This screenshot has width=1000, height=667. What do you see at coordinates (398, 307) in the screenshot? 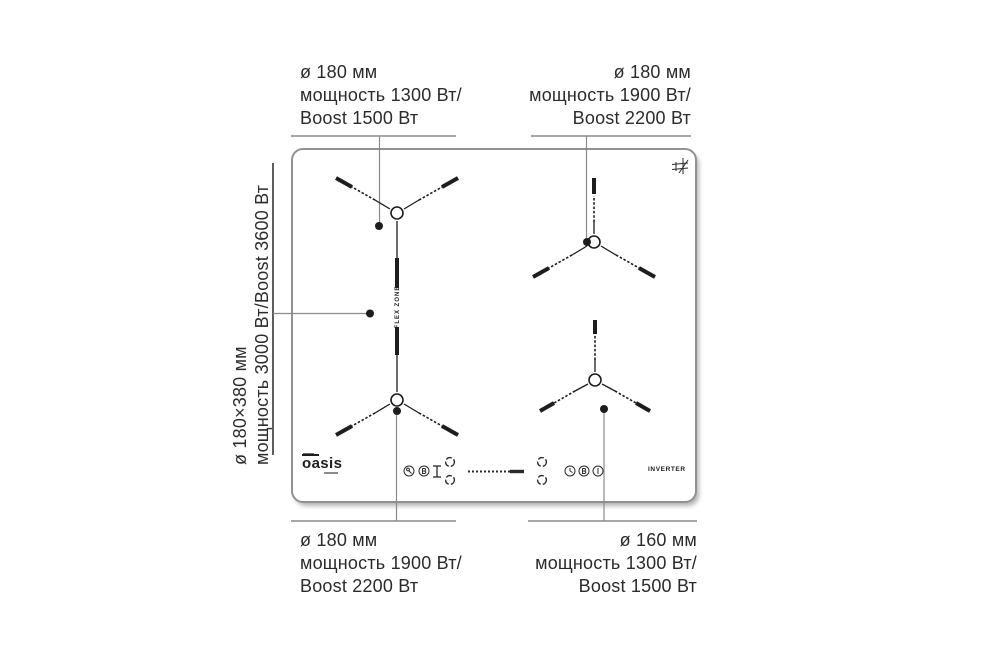
I see `flex-zone-label: FLEX ZONE` at bounding box center [398, 307].